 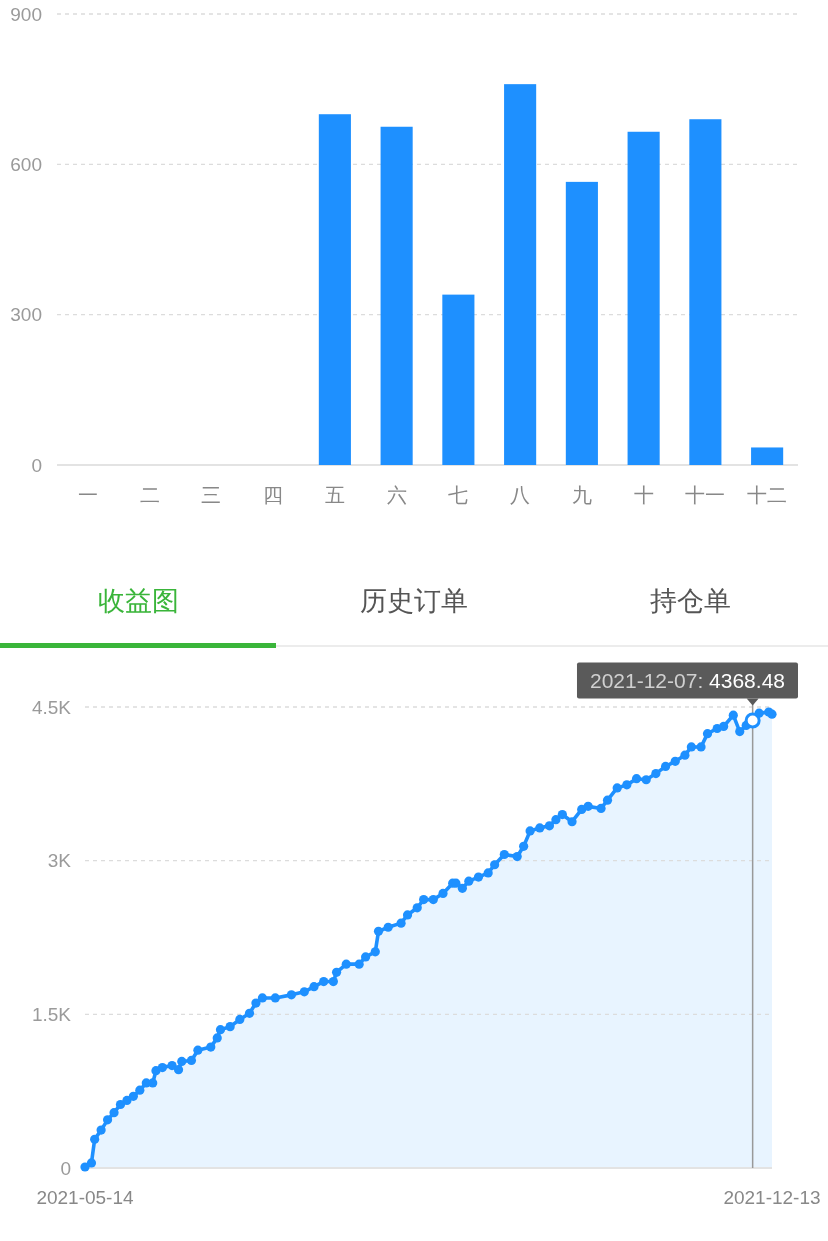 I want to click on x-tick-label: 三, so click(x=211, y=495).